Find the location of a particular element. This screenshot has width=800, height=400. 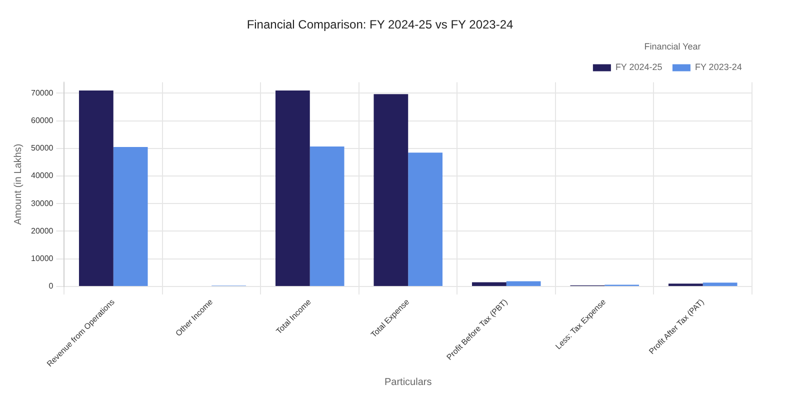

legend-label: FY 2024-25 is located at coordinates (638, 67).